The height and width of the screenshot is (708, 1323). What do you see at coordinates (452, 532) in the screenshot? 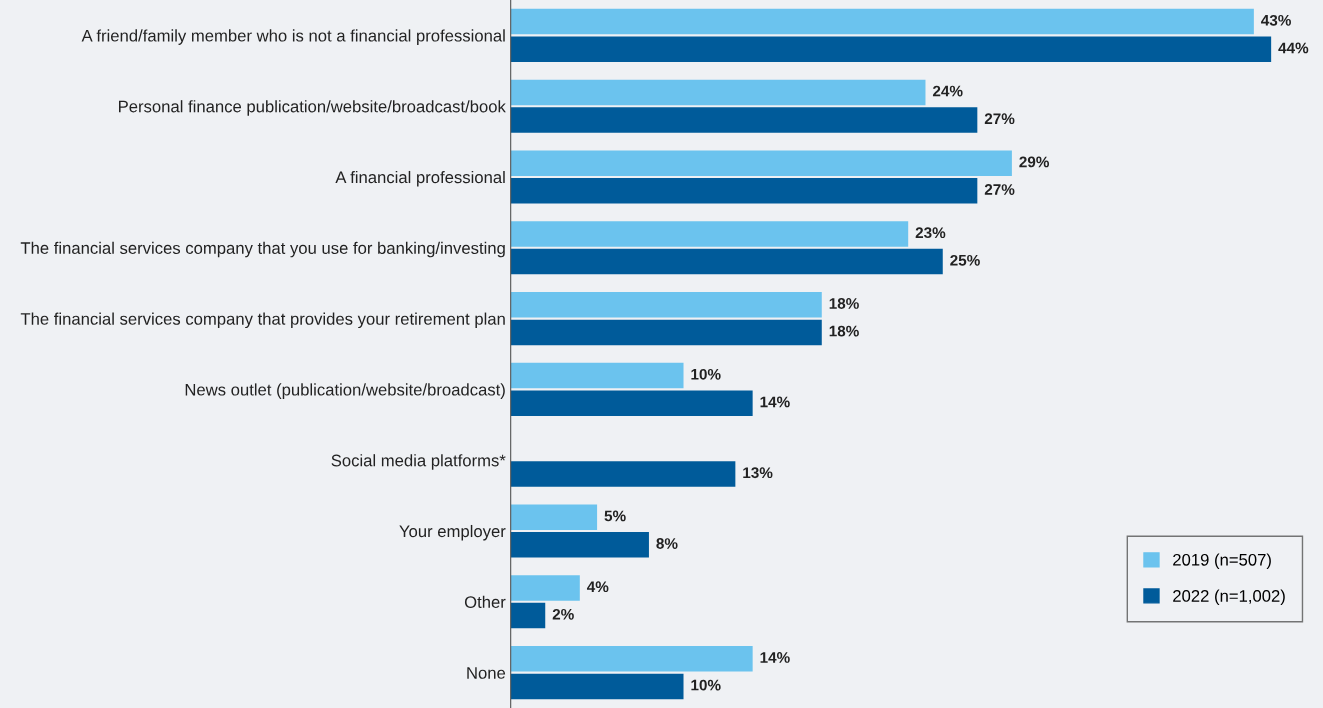
I see `y-tick-label: Your employer` at bounding box center [452, 532].